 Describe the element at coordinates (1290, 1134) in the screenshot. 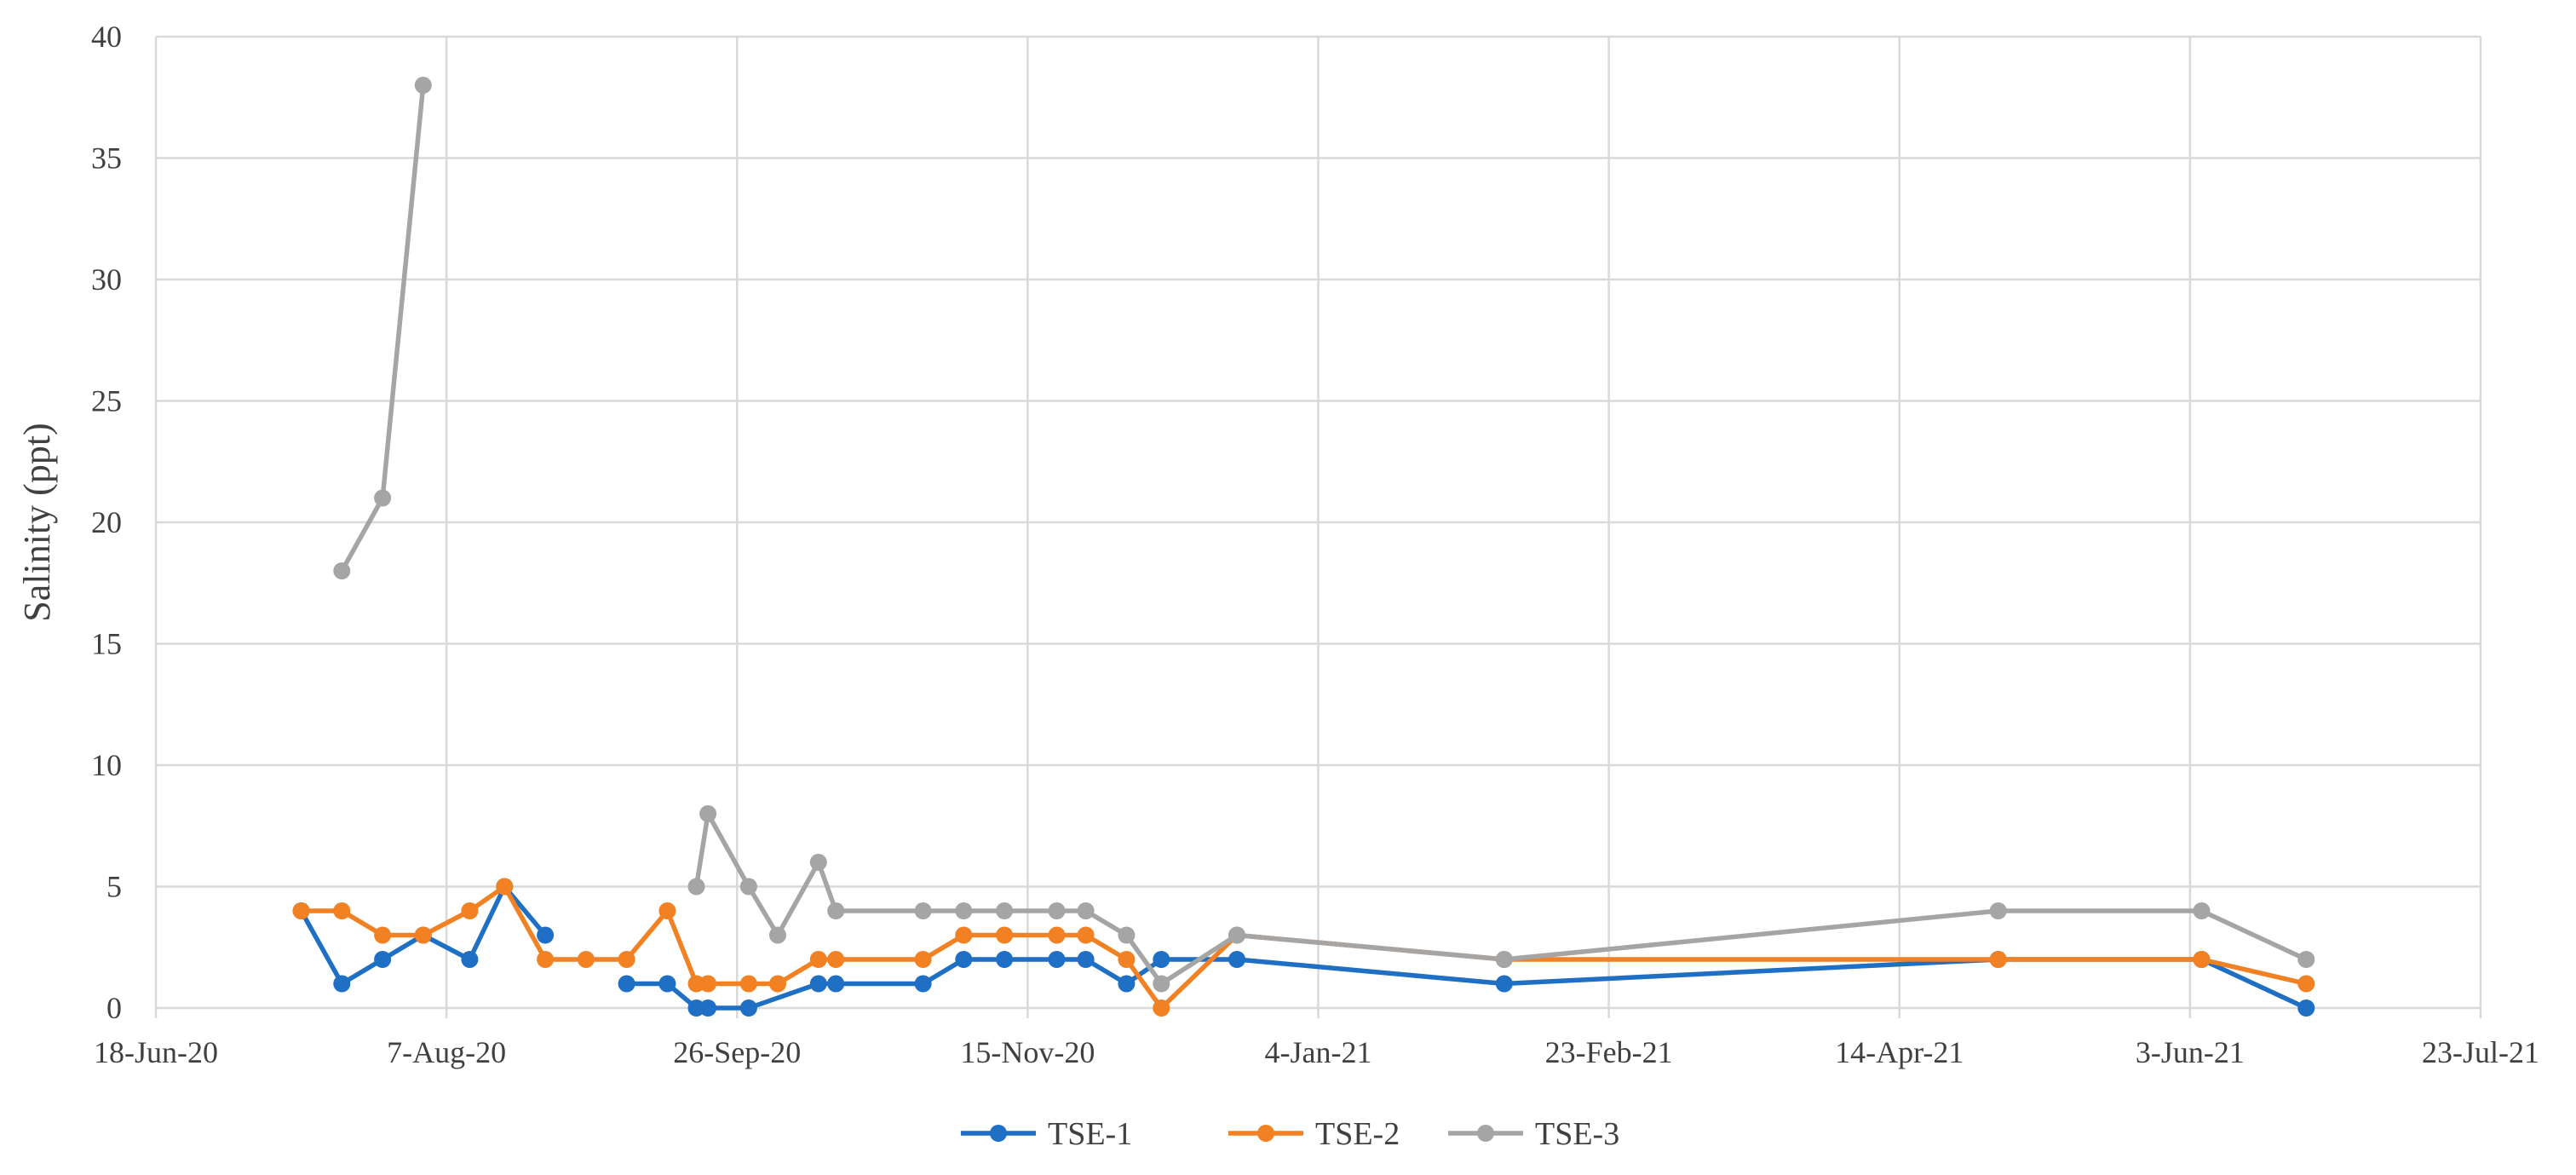

I see `legend: TSE-1 TSE-2 TSE-3` at that location.